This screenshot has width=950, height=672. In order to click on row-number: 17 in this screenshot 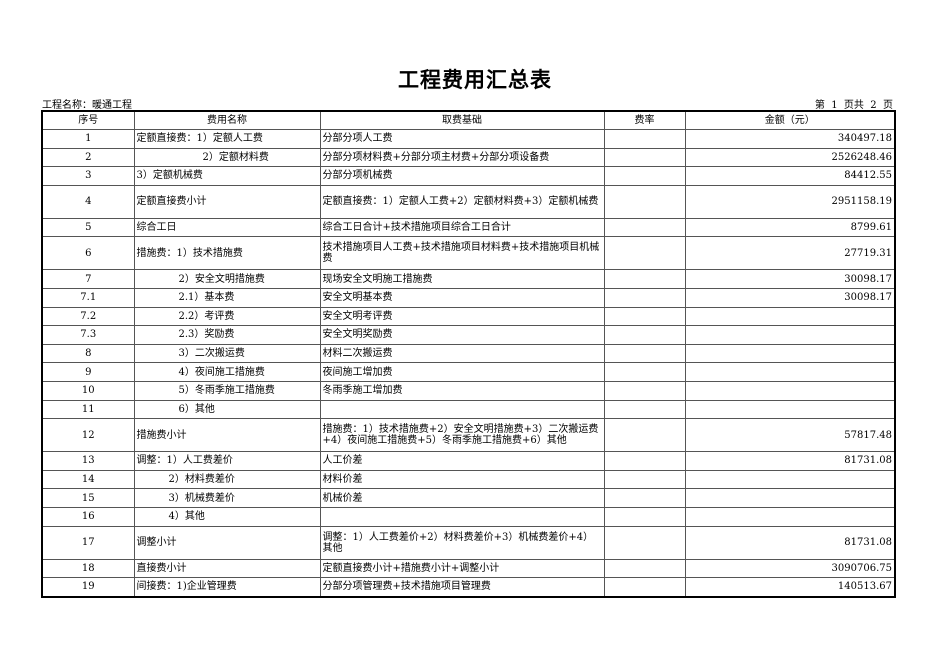, I will do `click(88, 542)`.